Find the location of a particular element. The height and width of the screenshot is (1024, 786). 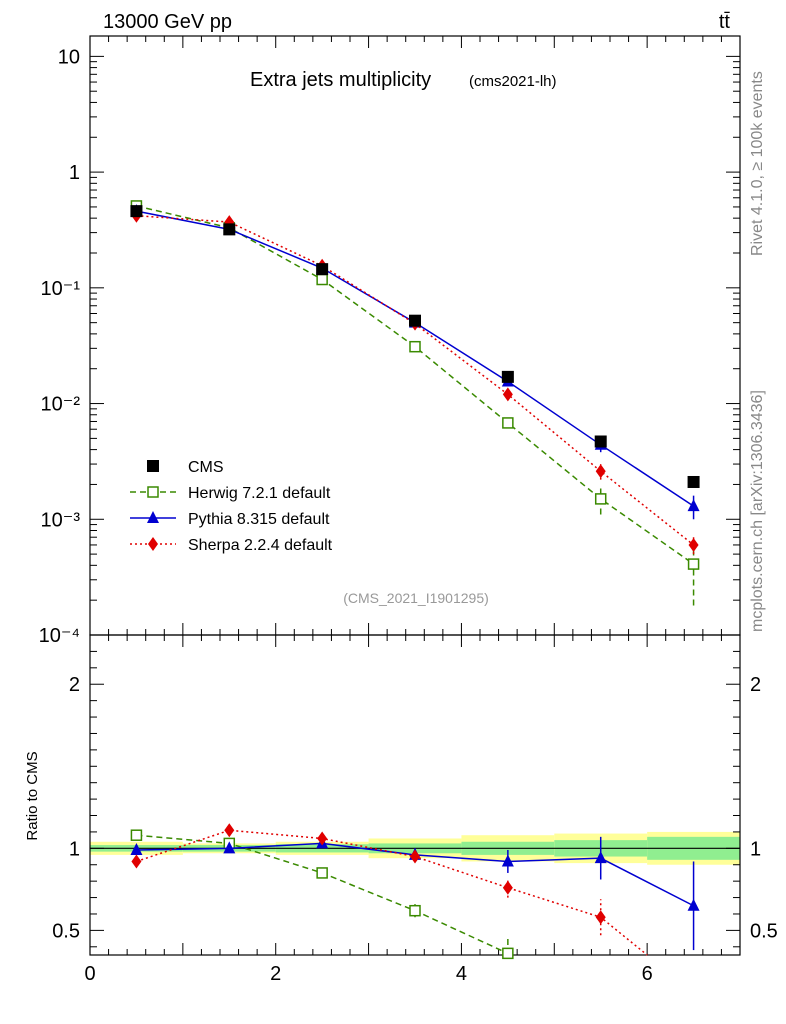

process-label: tt̄ is located at coordinates (725, 22).